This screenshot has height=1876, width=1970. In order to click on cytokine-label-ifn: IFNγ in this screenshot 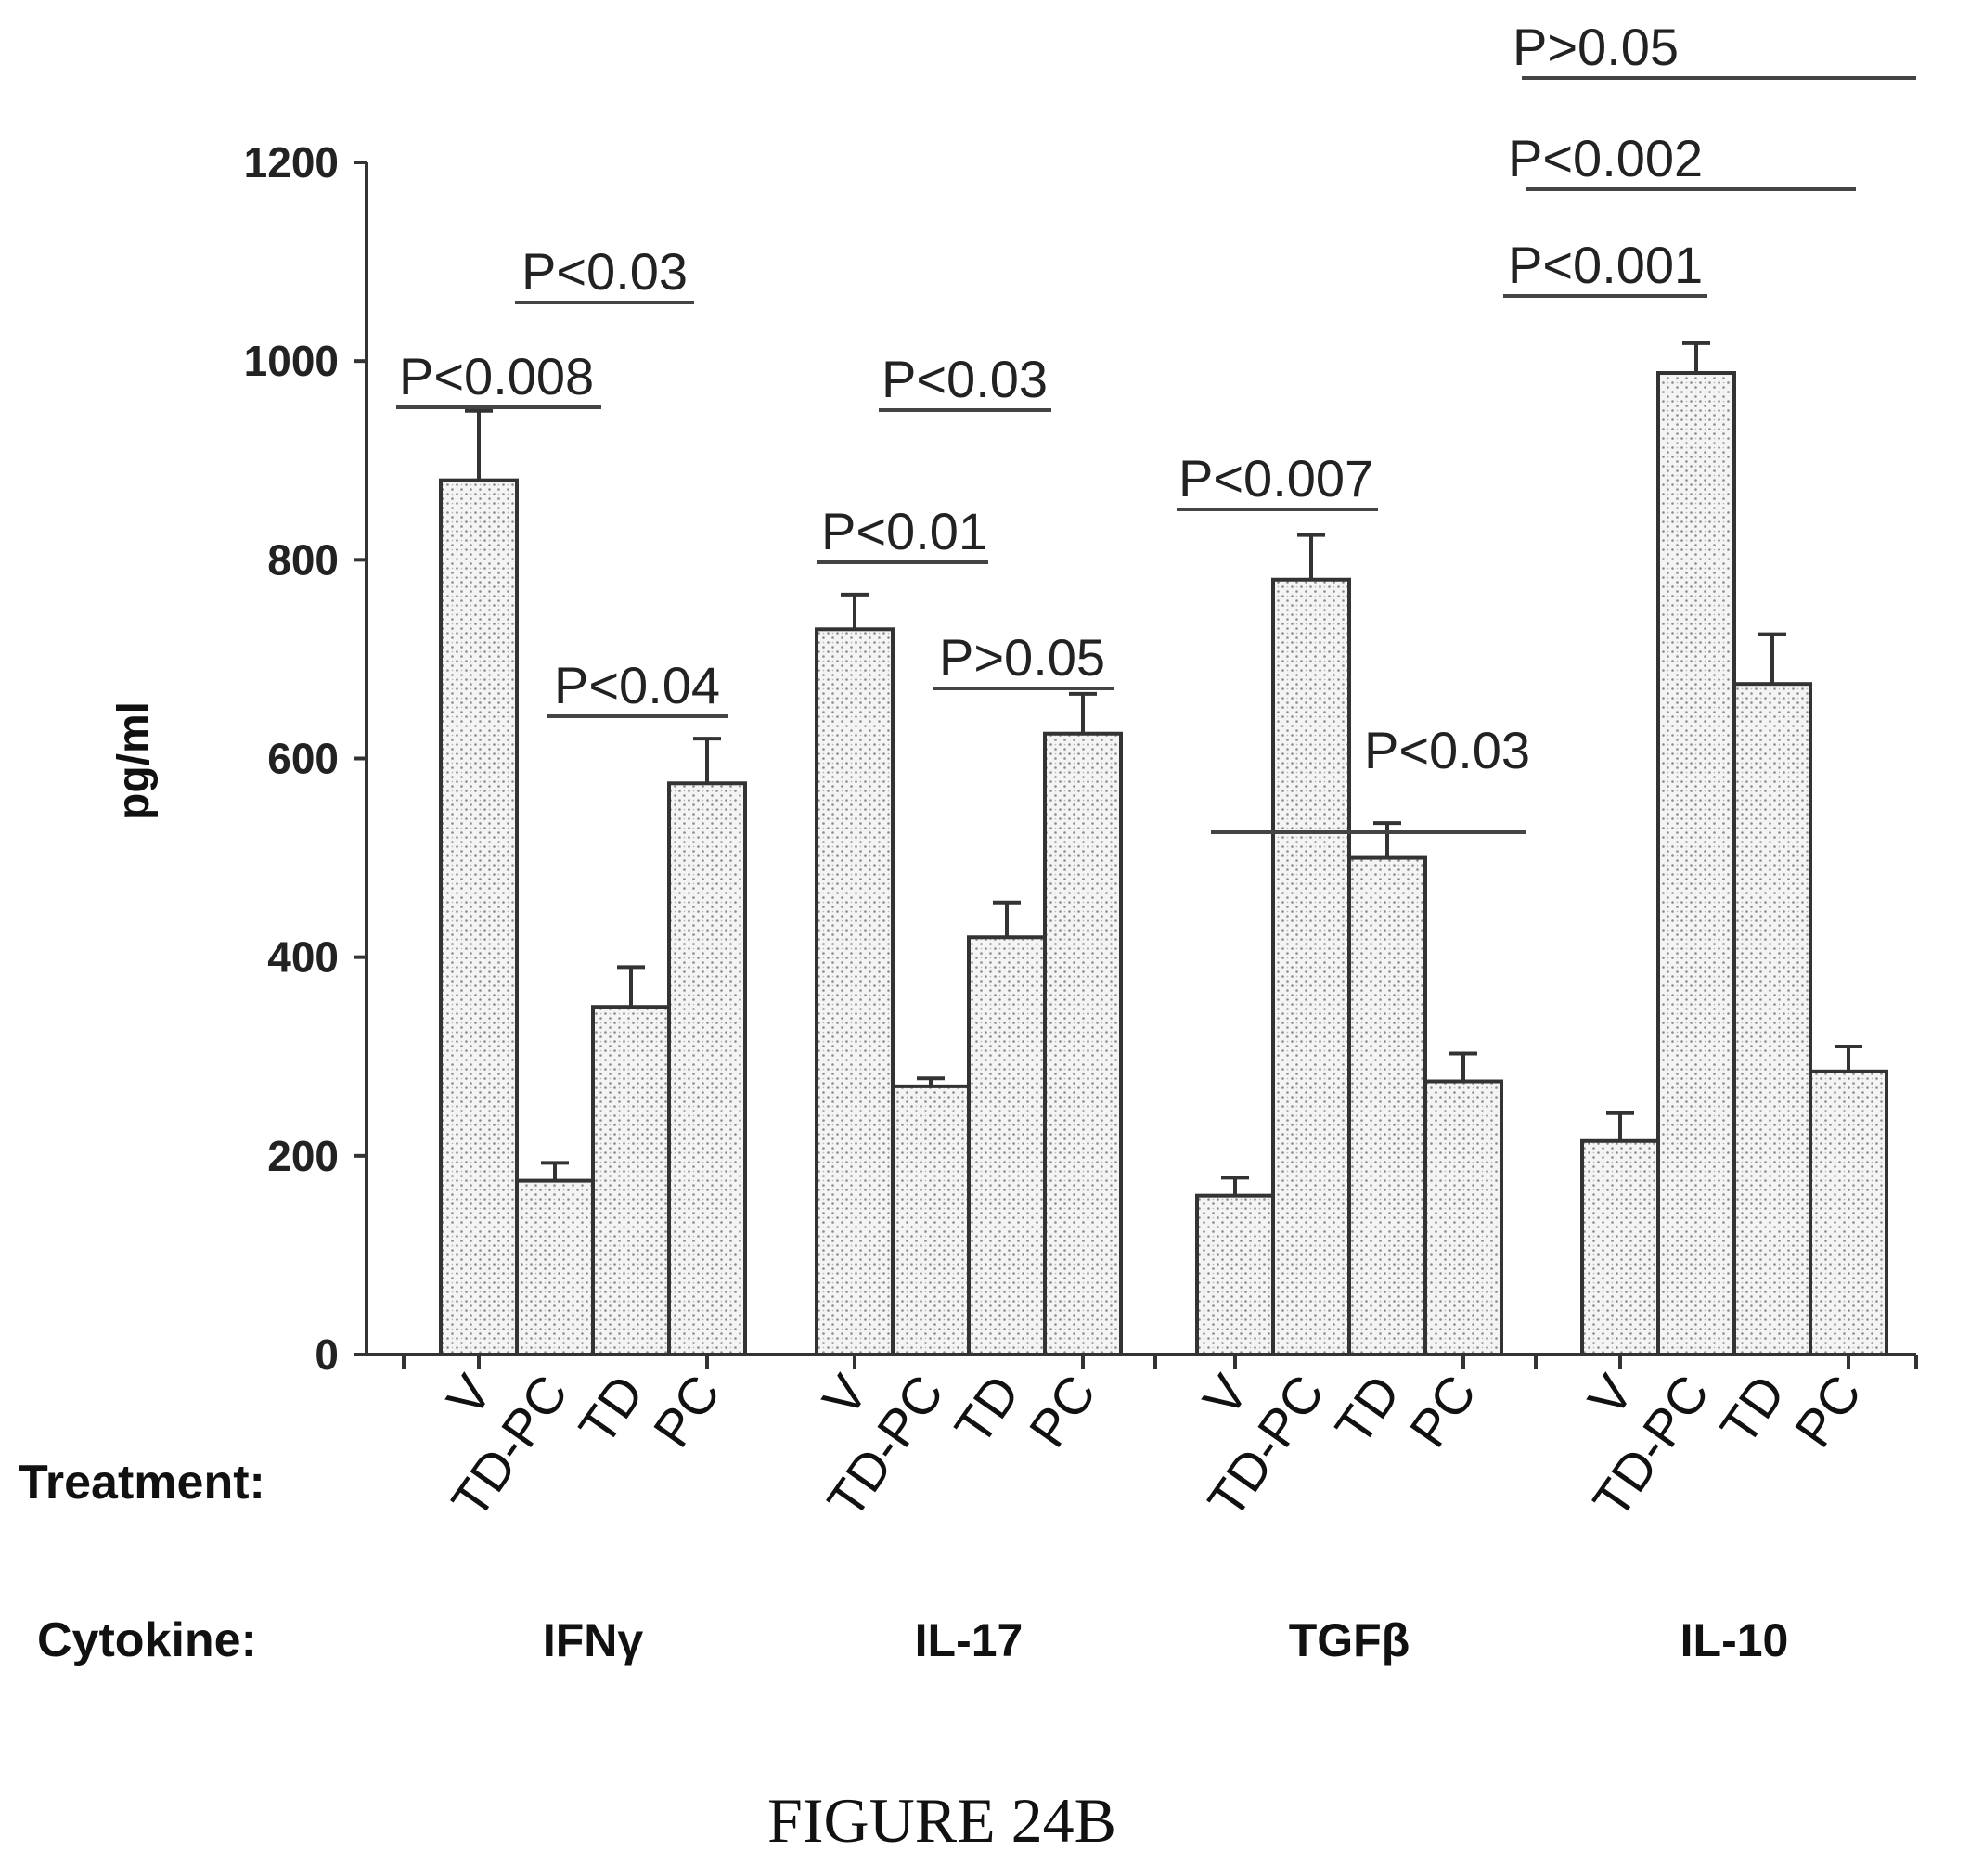, I will do `click(594, 1640)`.